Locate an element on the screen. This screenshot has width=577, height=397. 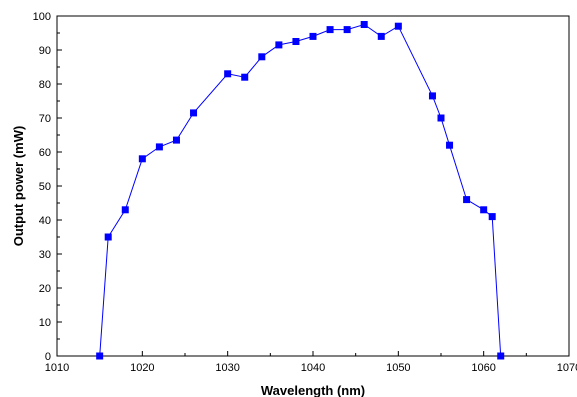
x-tick-label: 1030 is located at coordinates (227, 368).